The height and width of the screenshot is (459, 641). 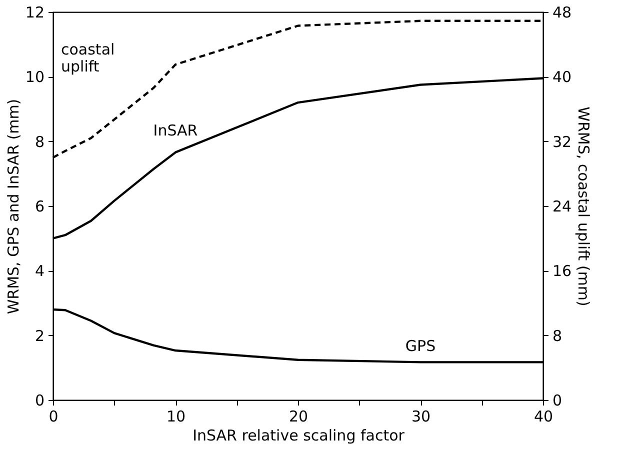 I want to click on x-tick-label: 40, so click(x=544, y=417).